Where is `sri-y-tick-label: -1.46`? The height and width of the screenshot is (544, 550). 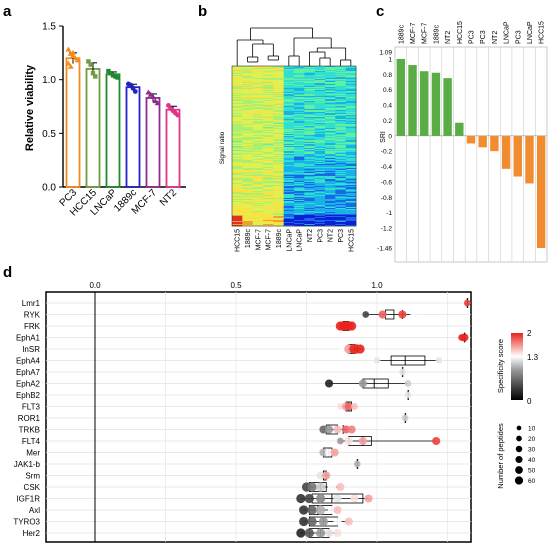 sri-y-tick-label: -1.46 is located at coordinates (384, 249).